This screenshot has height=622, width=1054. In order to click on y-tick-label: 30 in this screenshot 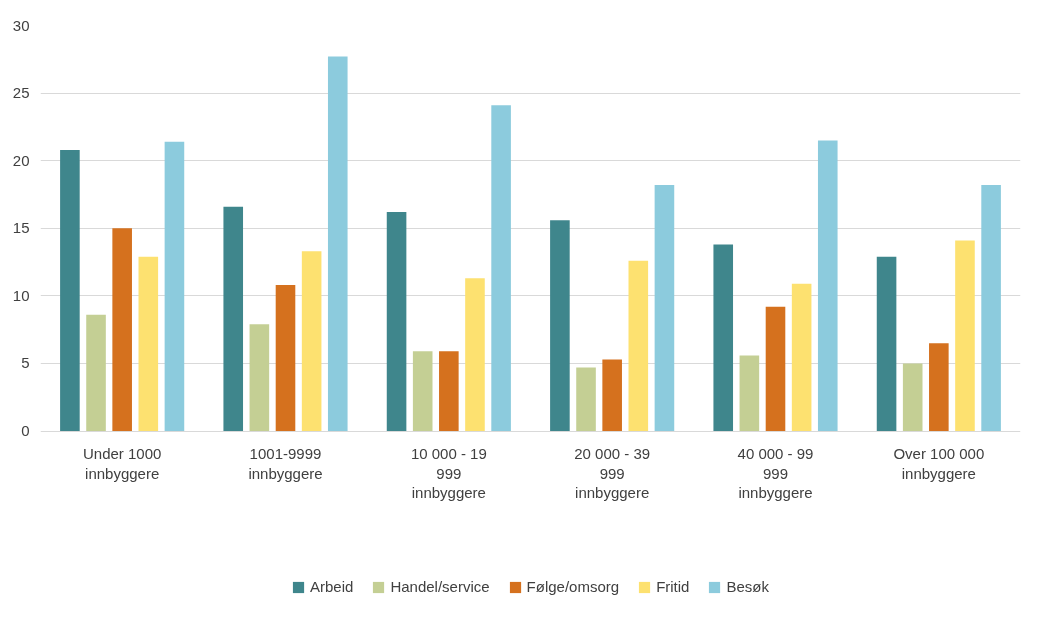, I will do `click(21, 25)`.